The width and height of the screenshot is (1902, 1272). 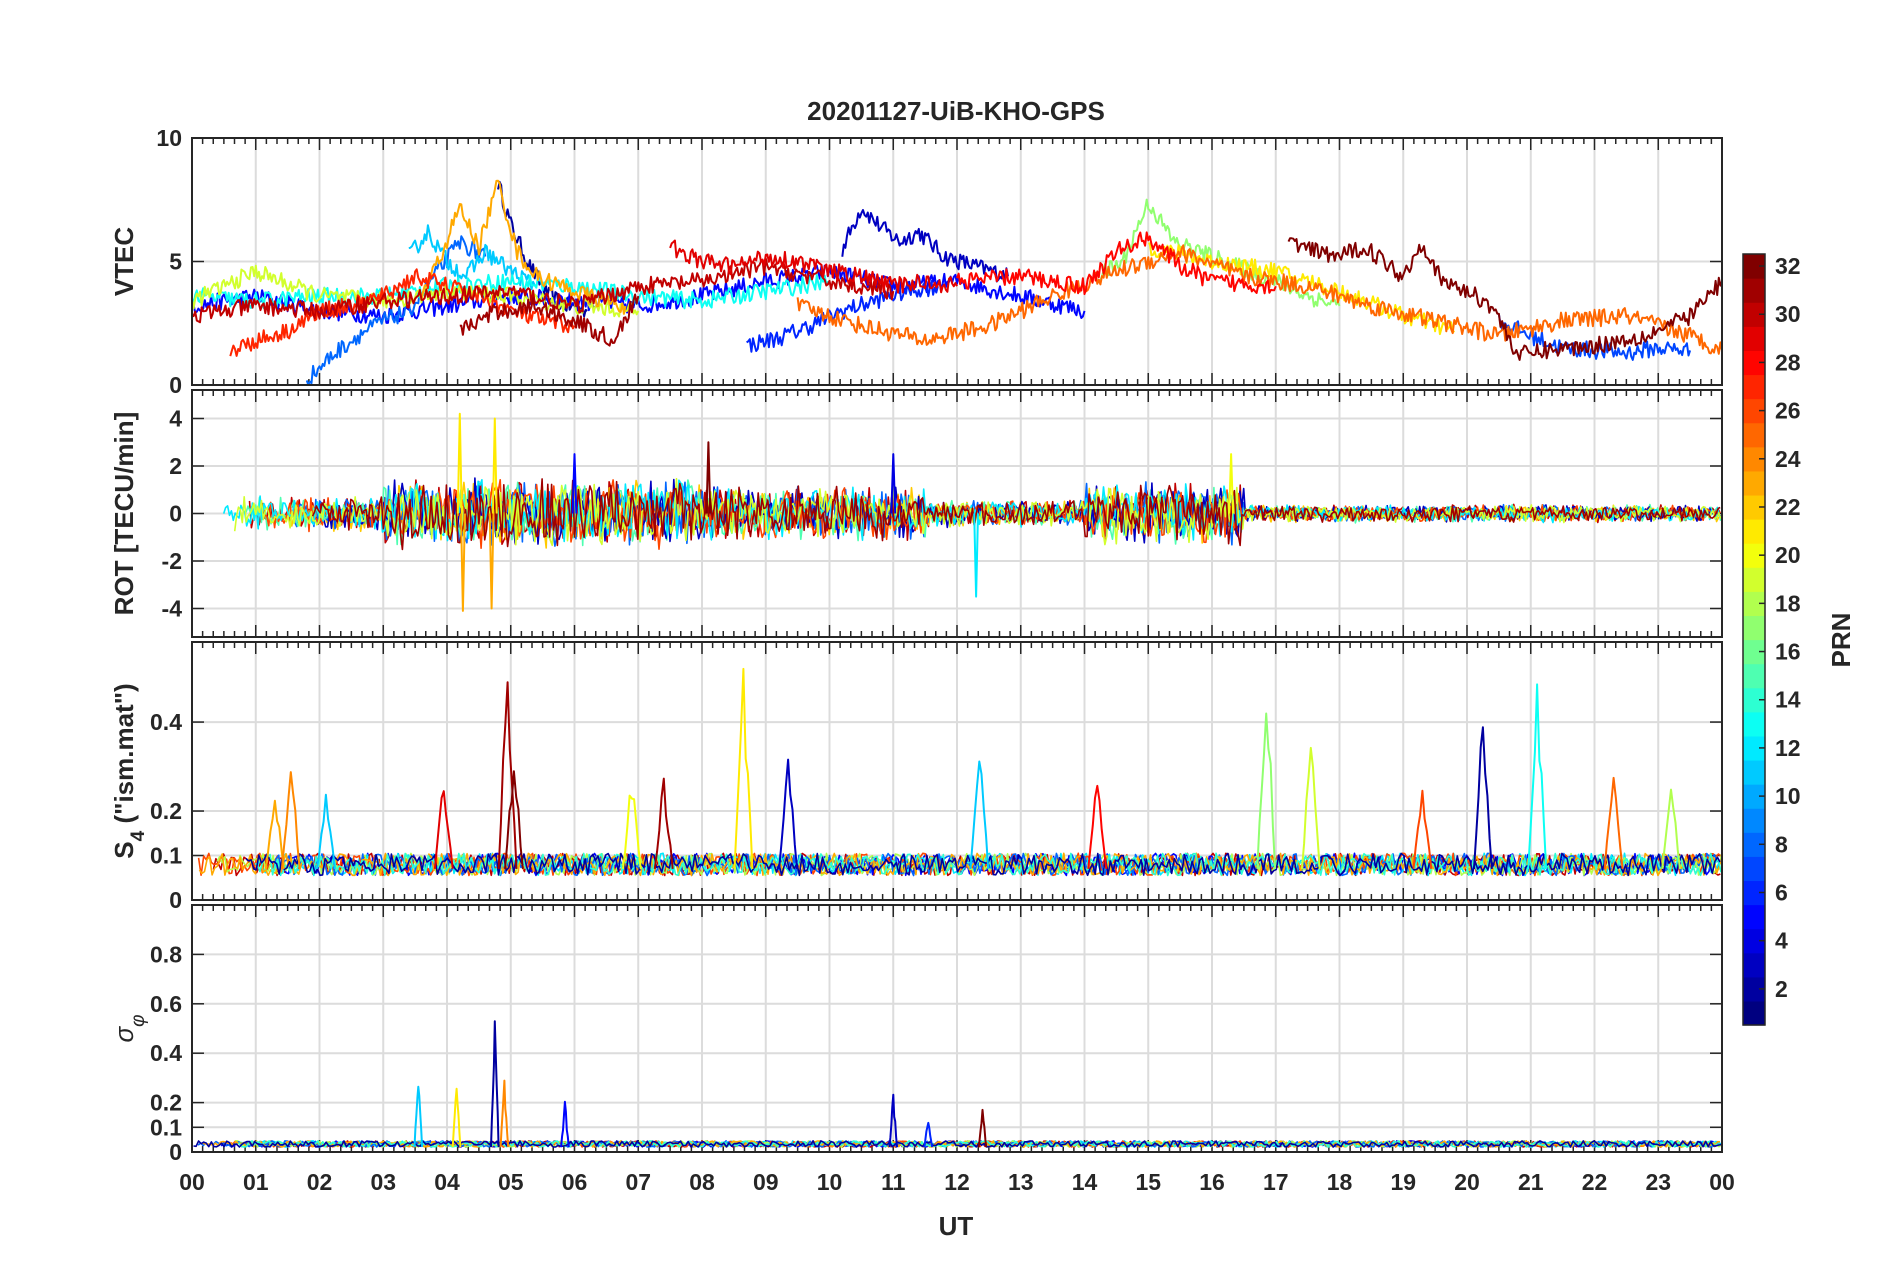 I want to click on x-tick-label: 20, so click(x=1467, y=1182).